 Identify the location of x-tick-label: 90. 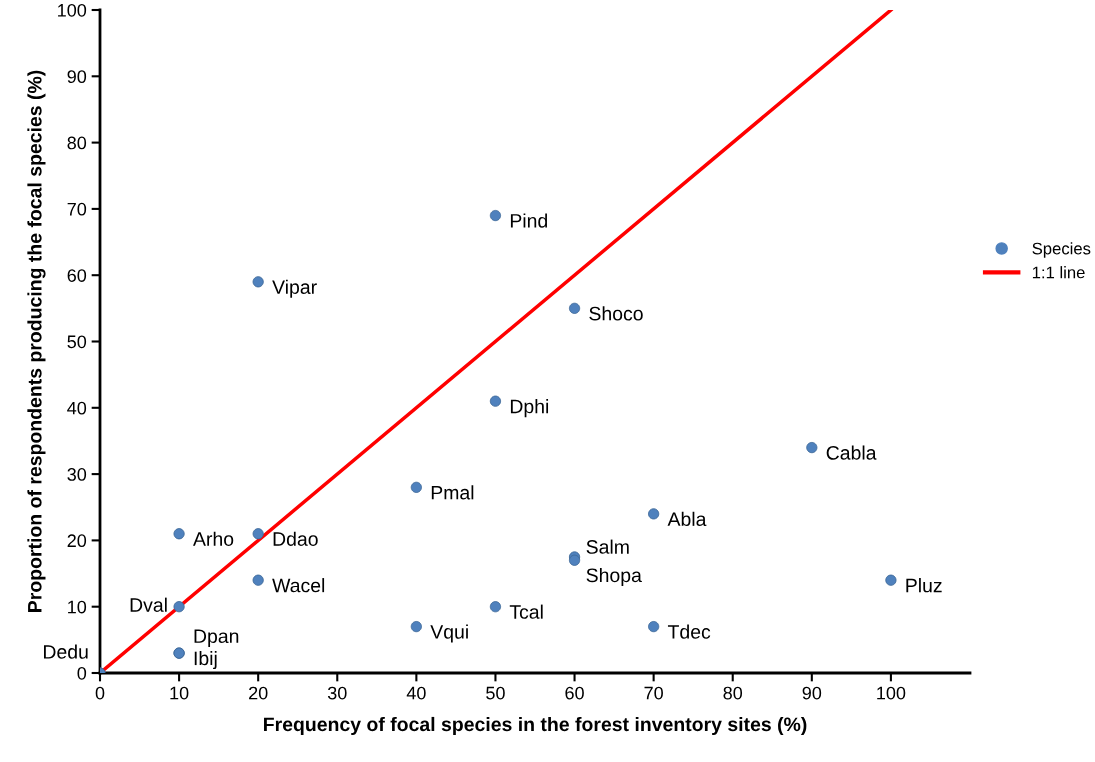
(812, 693).